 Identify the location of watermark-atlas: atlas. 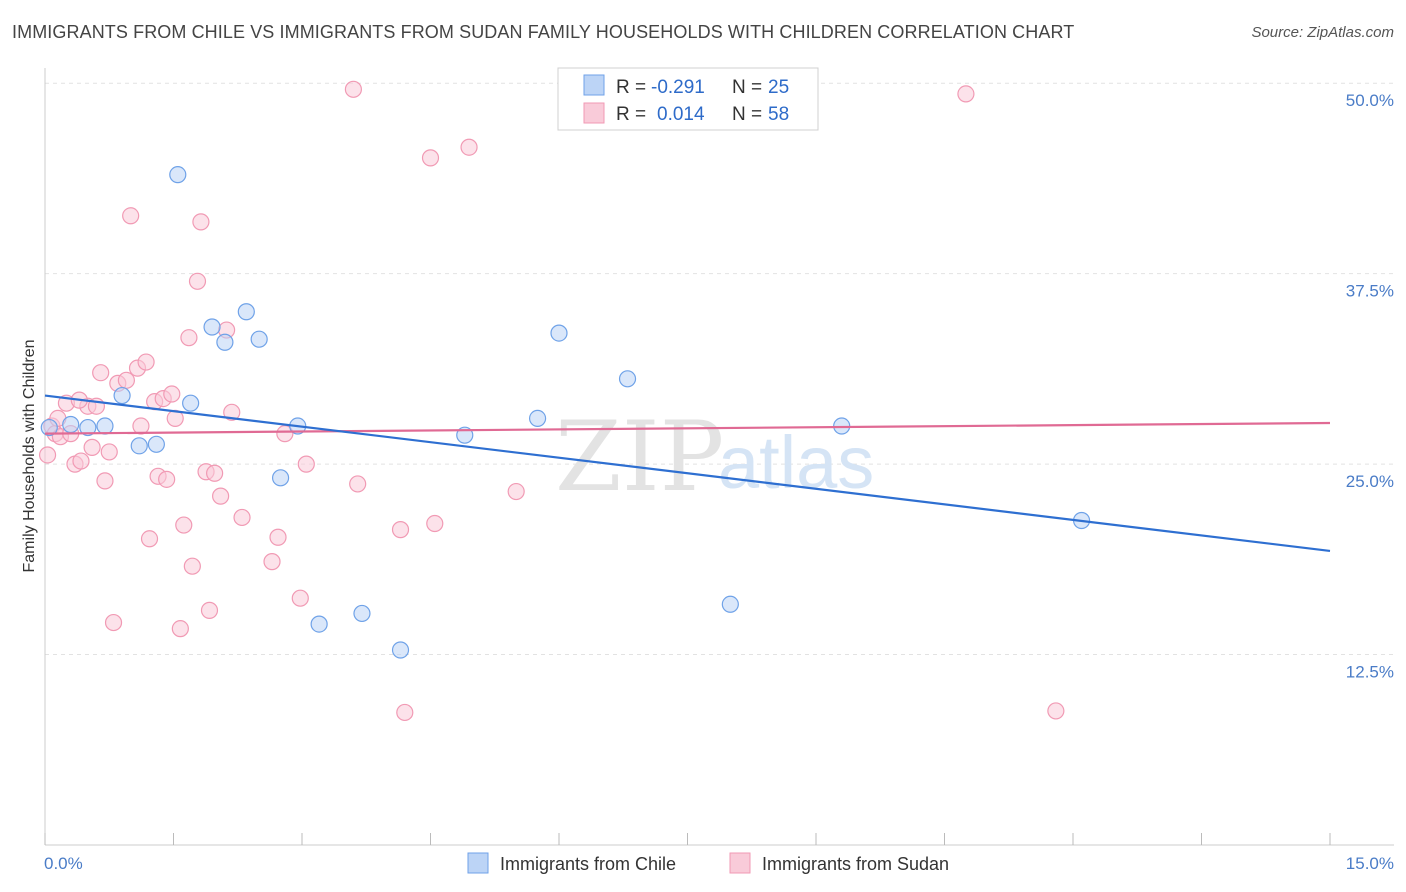
(796, 462).